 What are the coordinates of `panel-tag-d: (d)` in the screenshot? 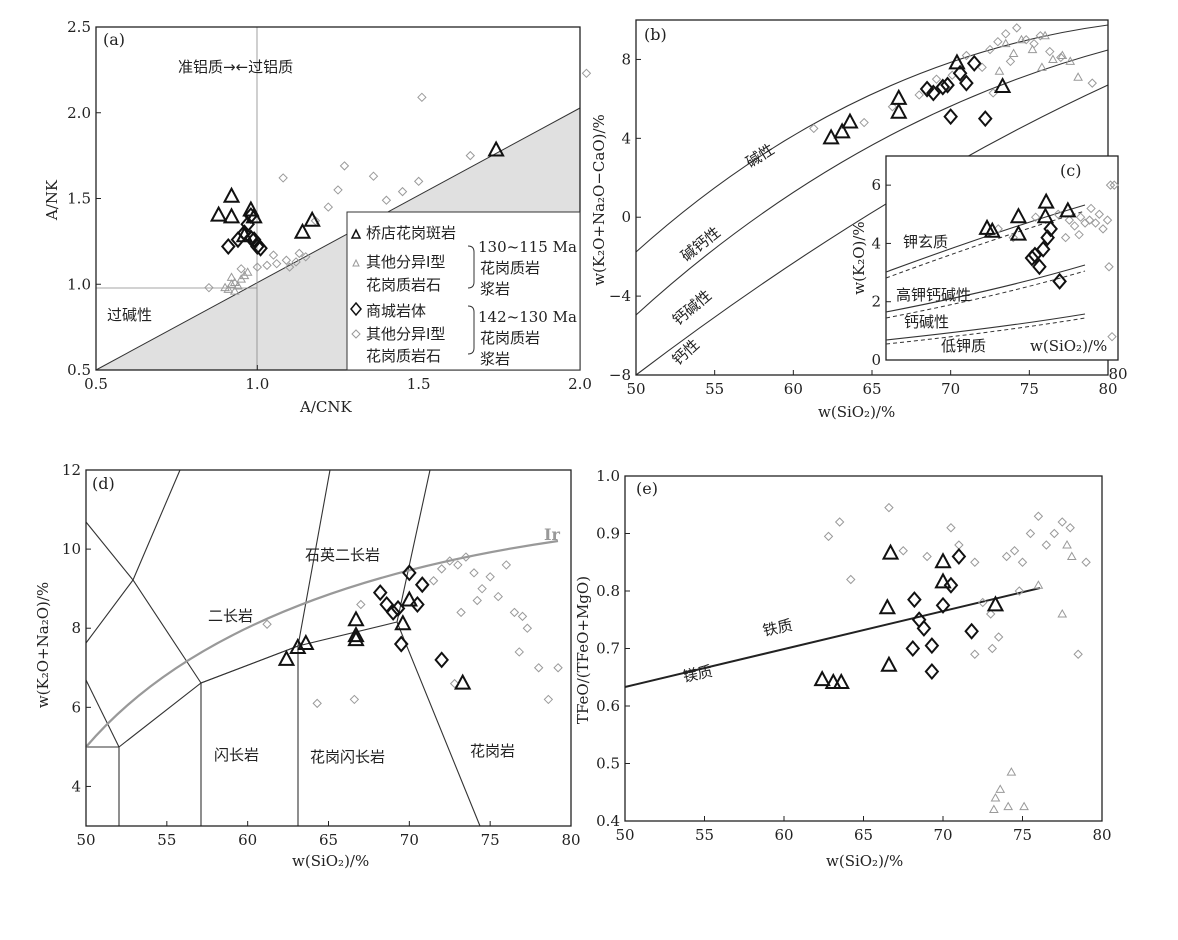 It's located at (103, 483).